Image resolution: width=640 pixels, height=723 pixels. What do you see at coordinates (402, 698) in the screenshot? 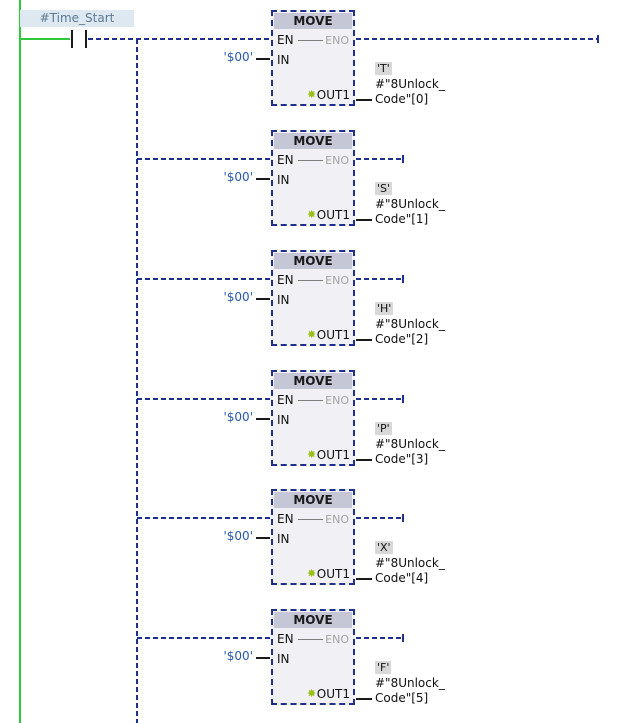
I see `out-operand-line2: Code"[5]` at bounding box center [402, 698].